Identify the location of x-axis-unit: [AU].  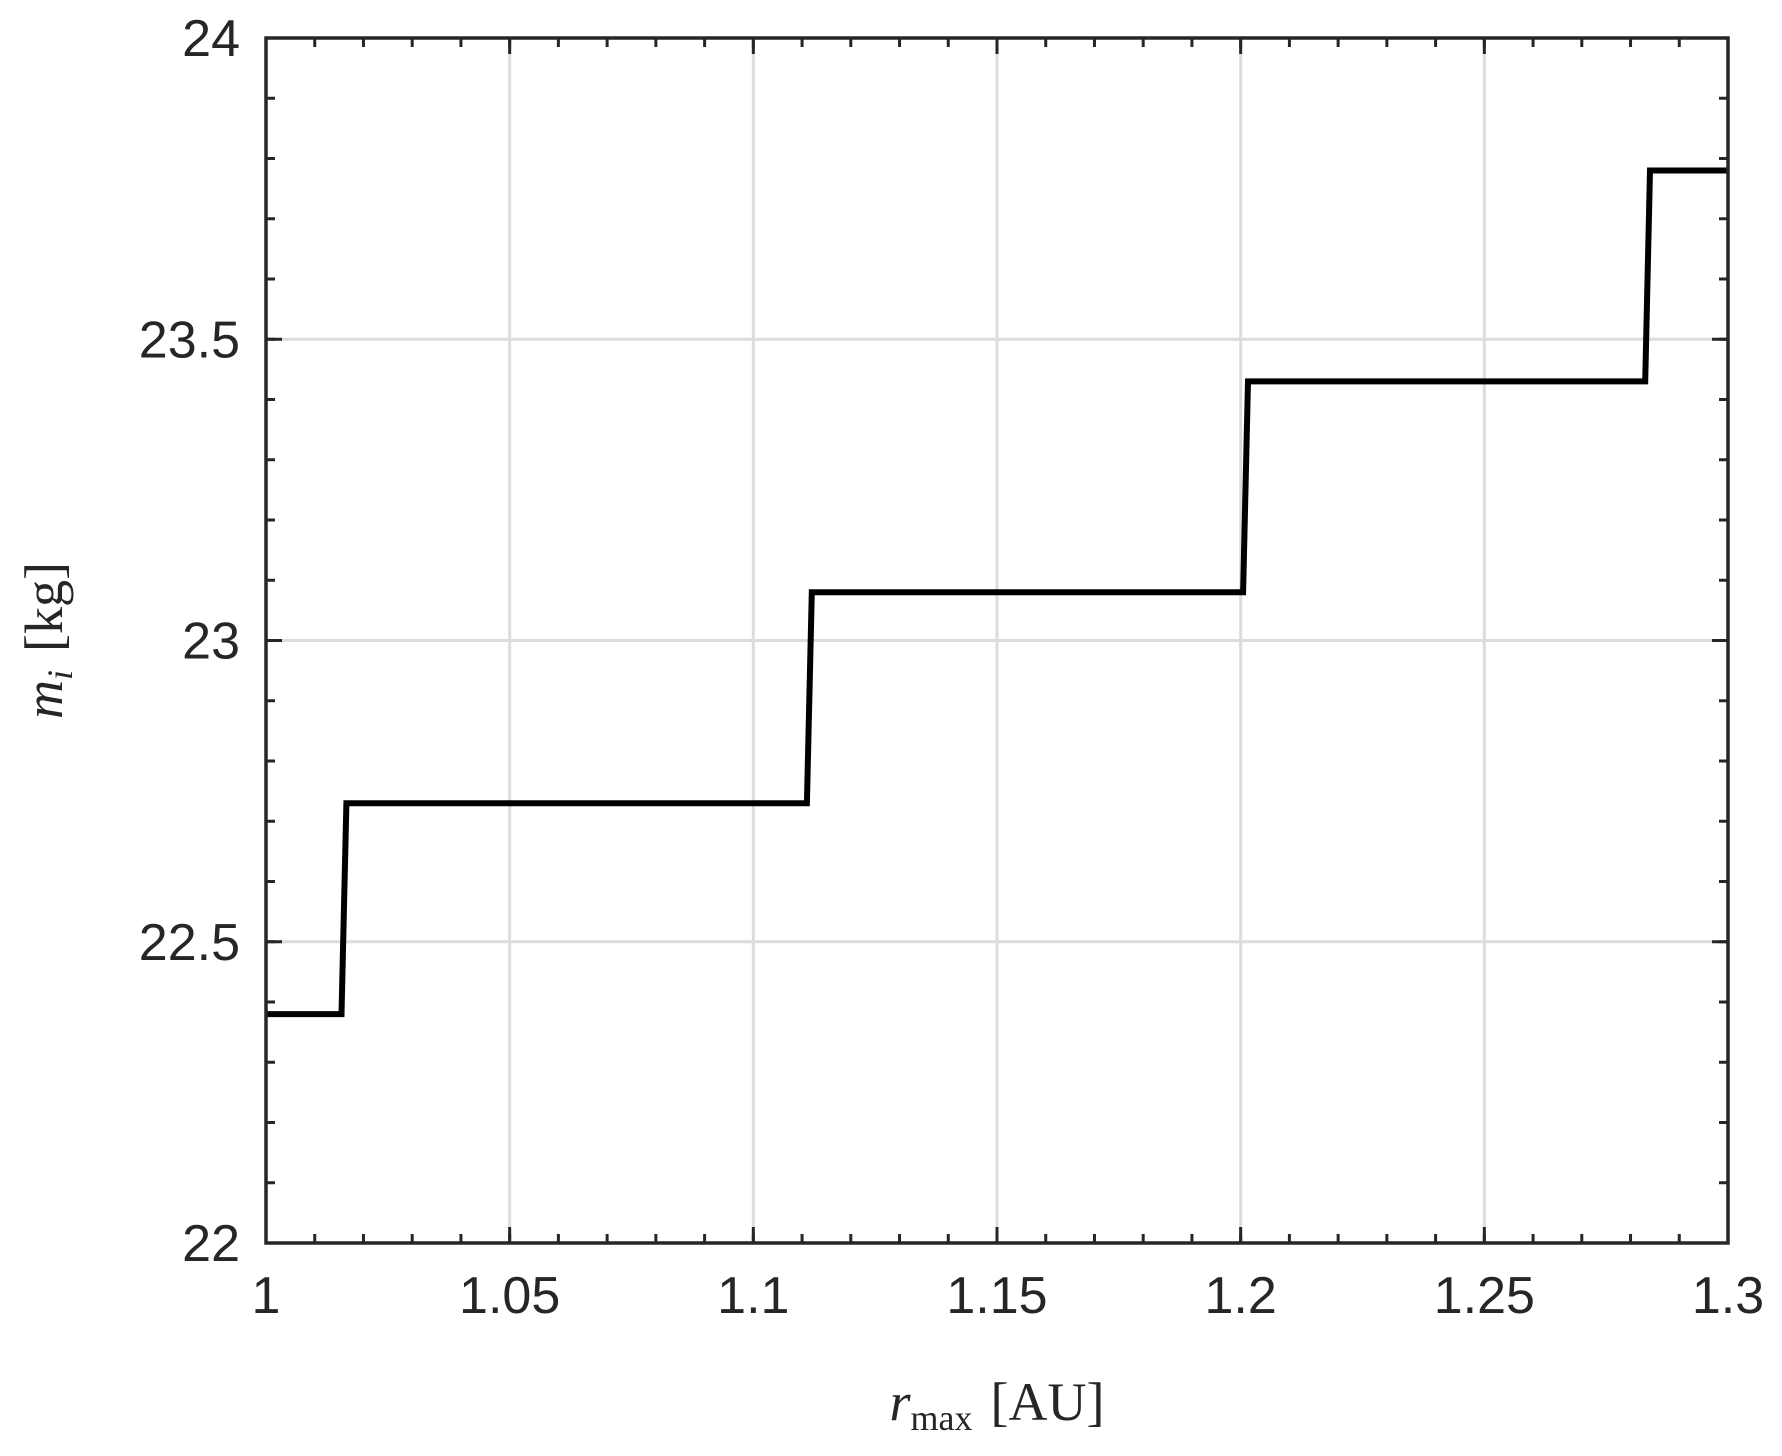
(1048, 1402).